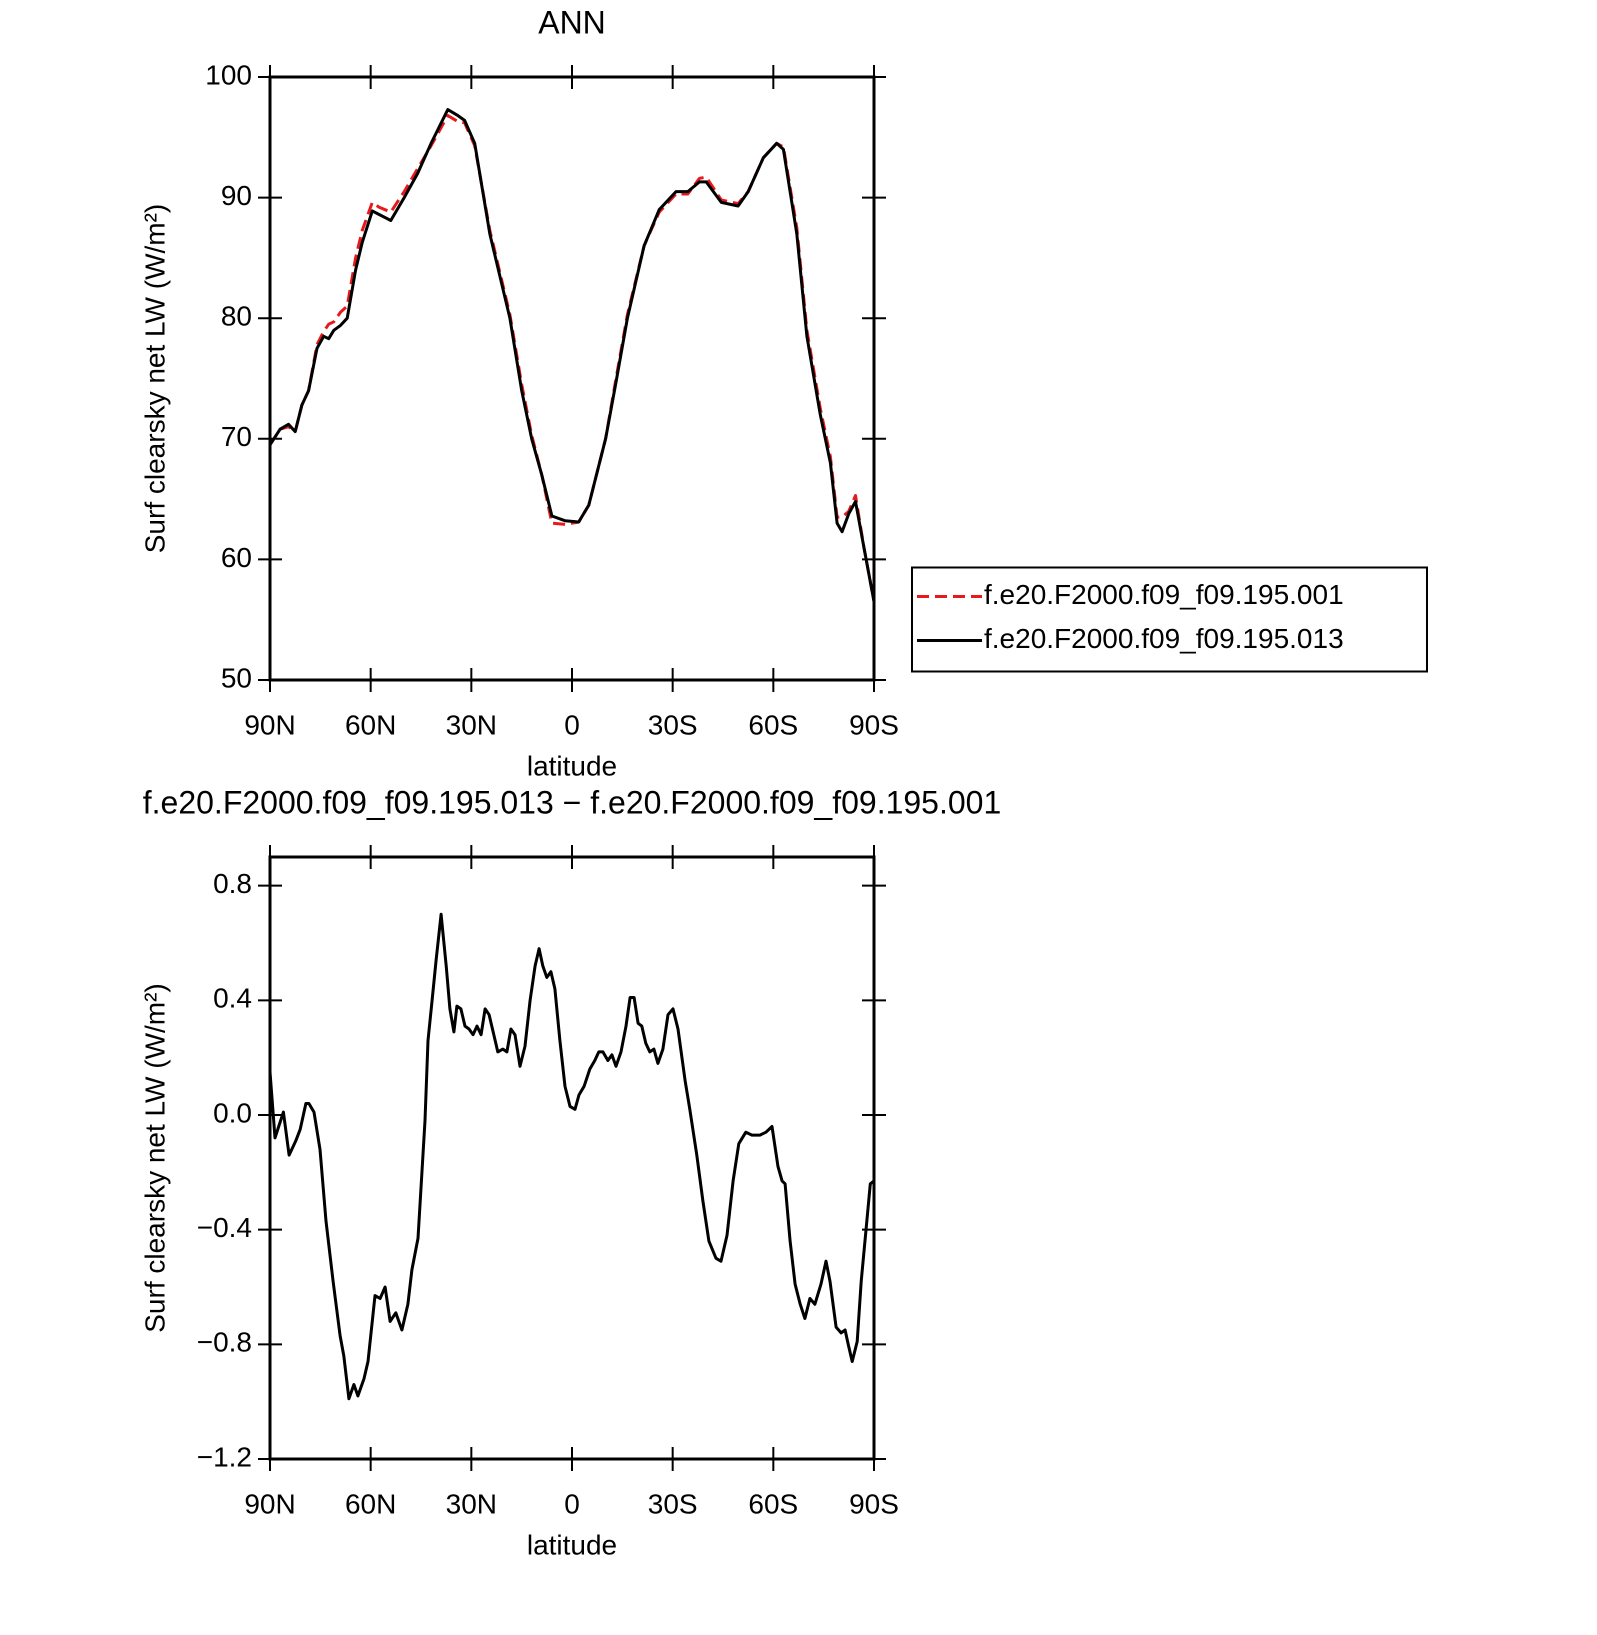  What do you see at coordinates (572, 22) in the screenshot?
I see `chart-title: ANN` at bounding box center [572, 22].